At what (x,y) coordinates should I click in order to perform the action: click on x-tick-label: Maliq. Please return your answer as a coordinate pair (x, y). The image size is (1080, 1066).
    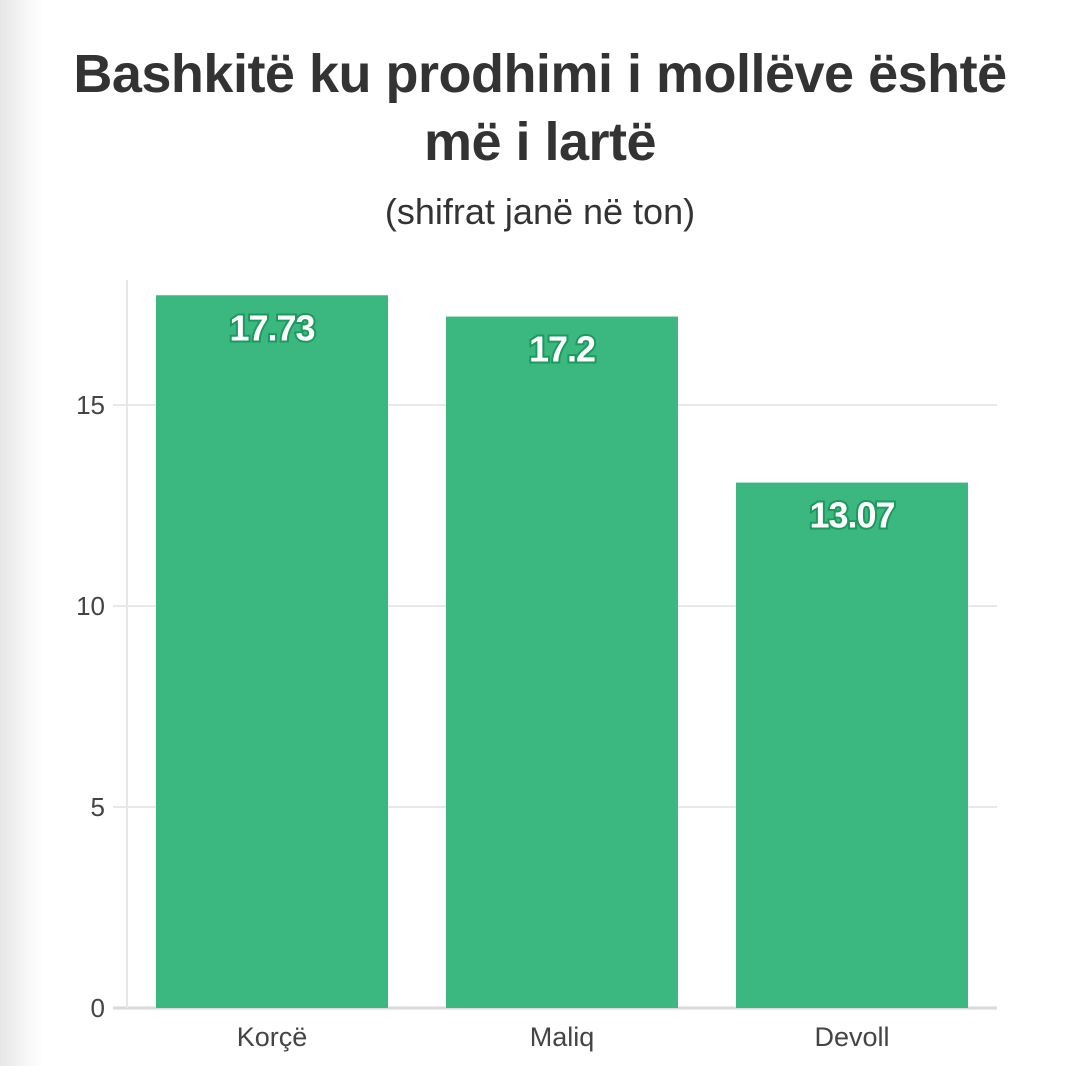
    Looking at the image, I should click on (562, 1037).